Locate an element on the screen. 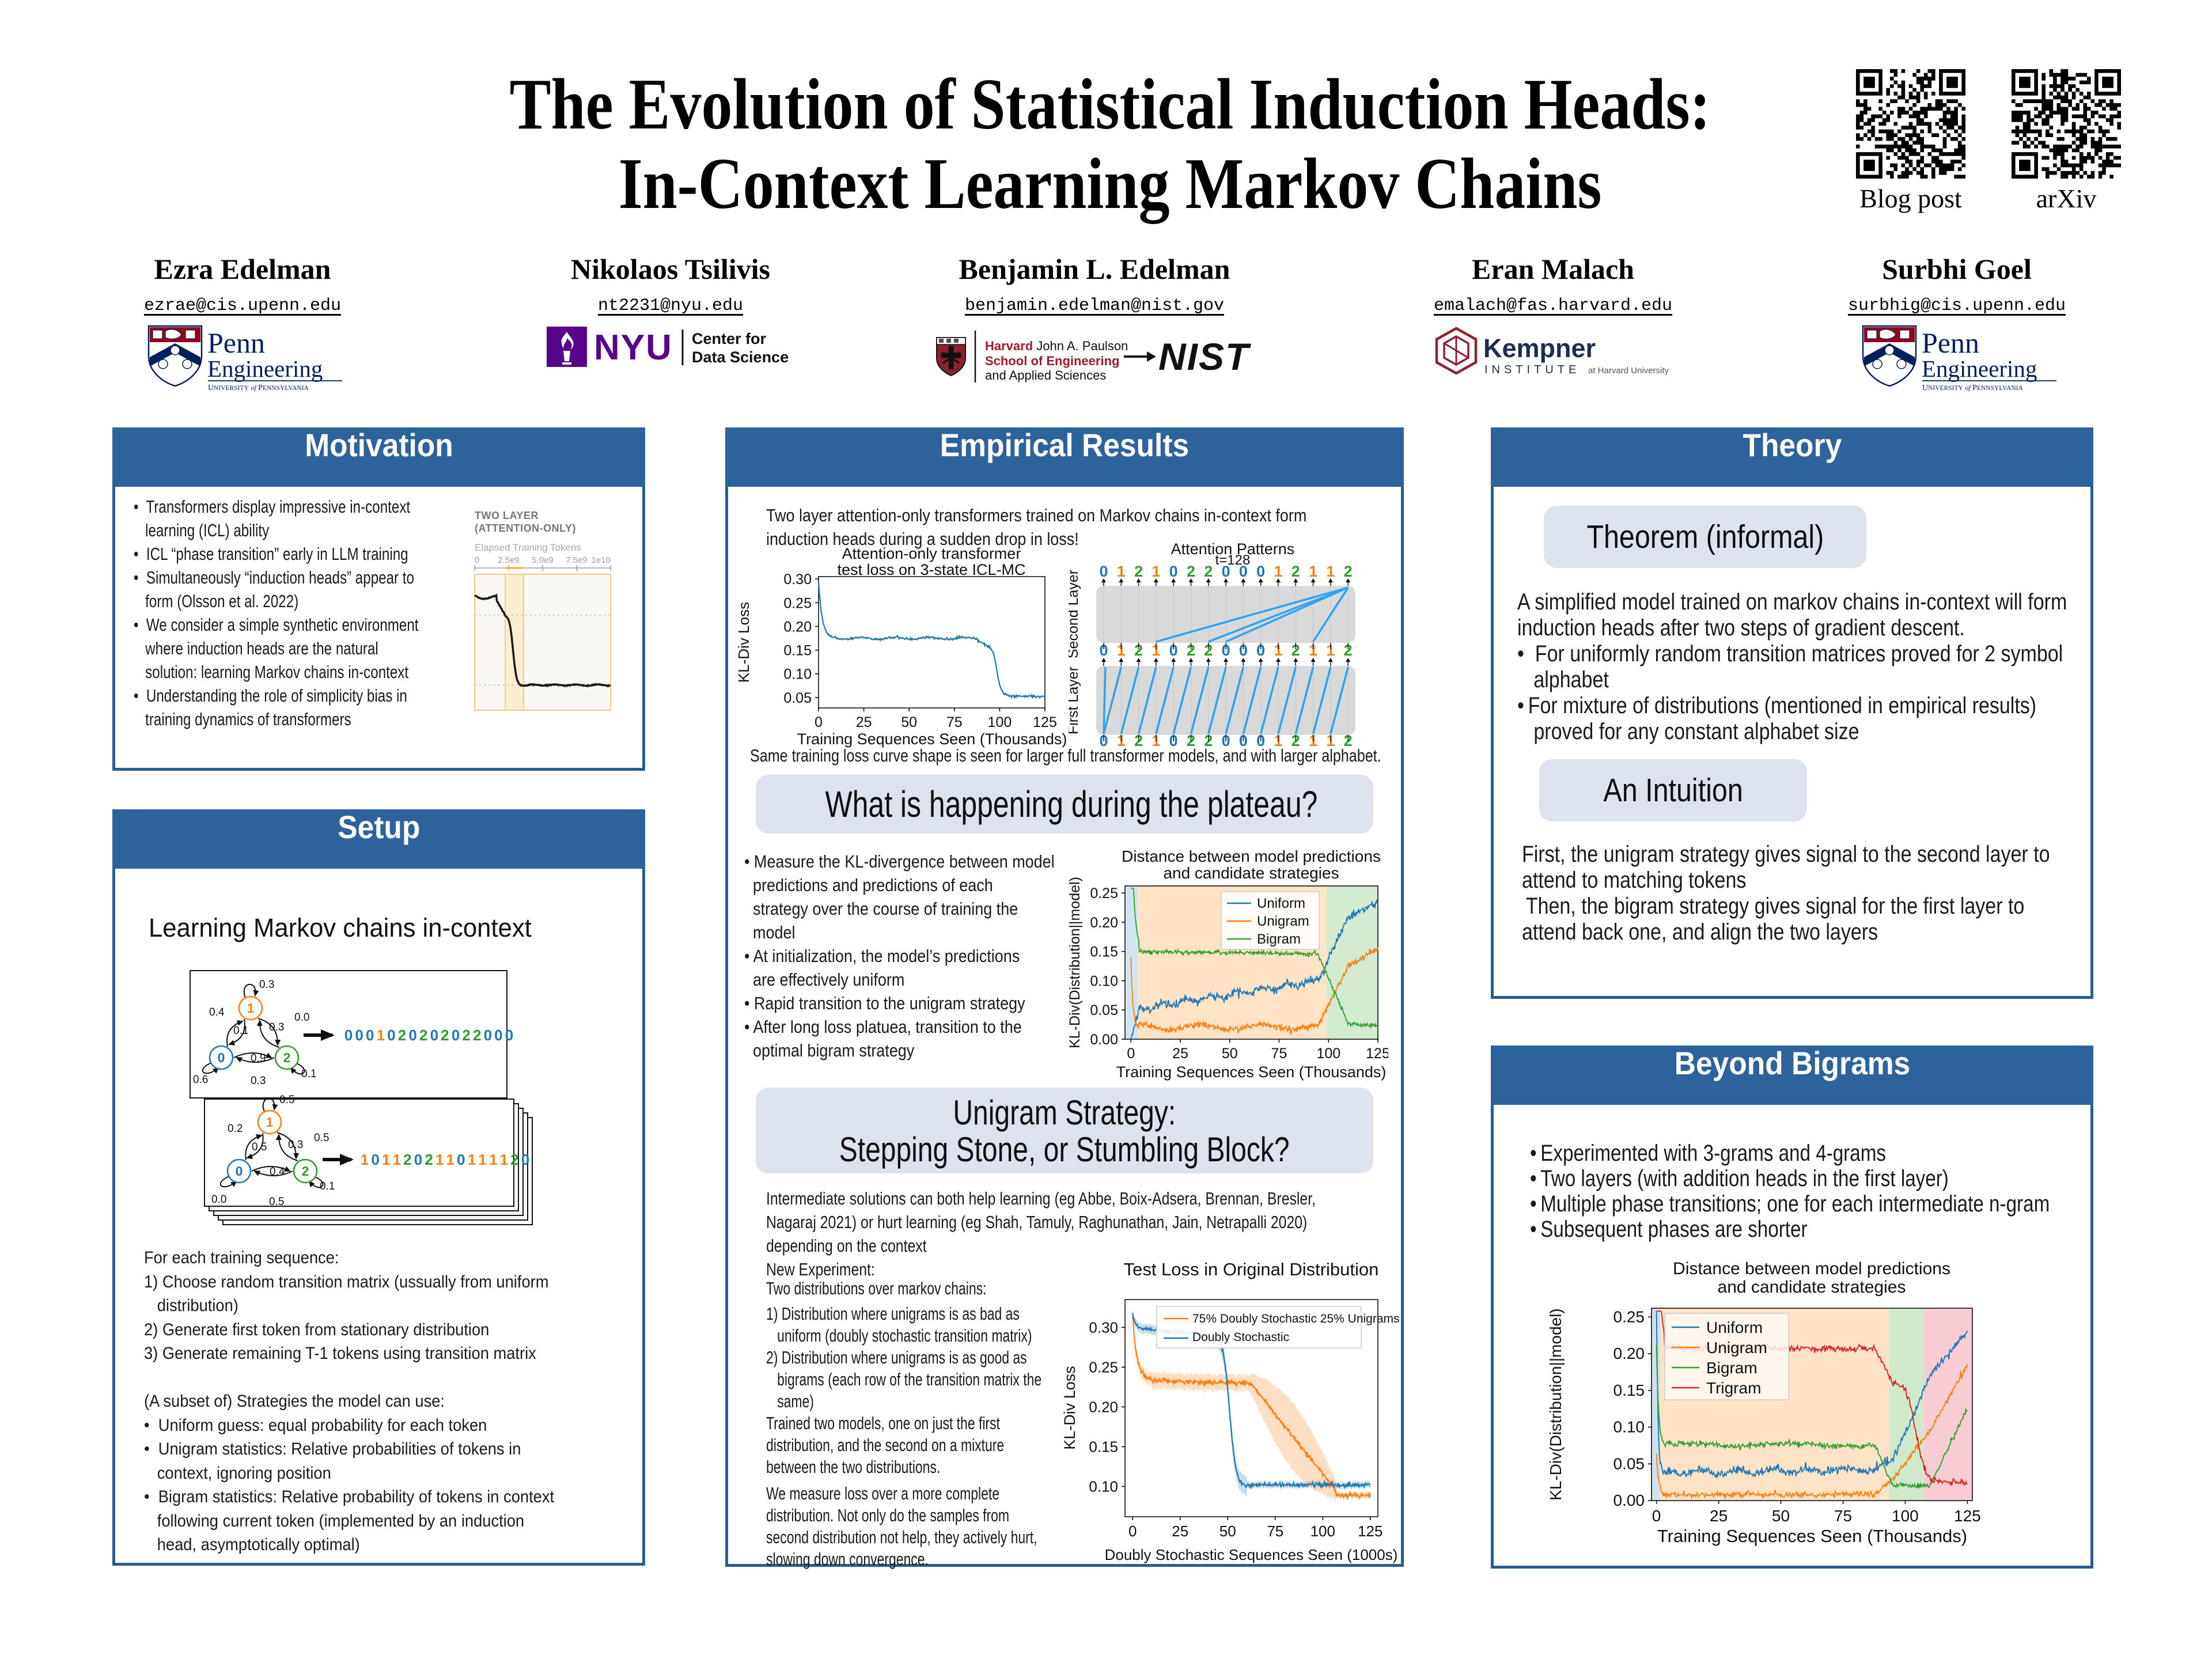  svg-text: test loss on 3-state ICL-MC is located at coordinates (931, 569).